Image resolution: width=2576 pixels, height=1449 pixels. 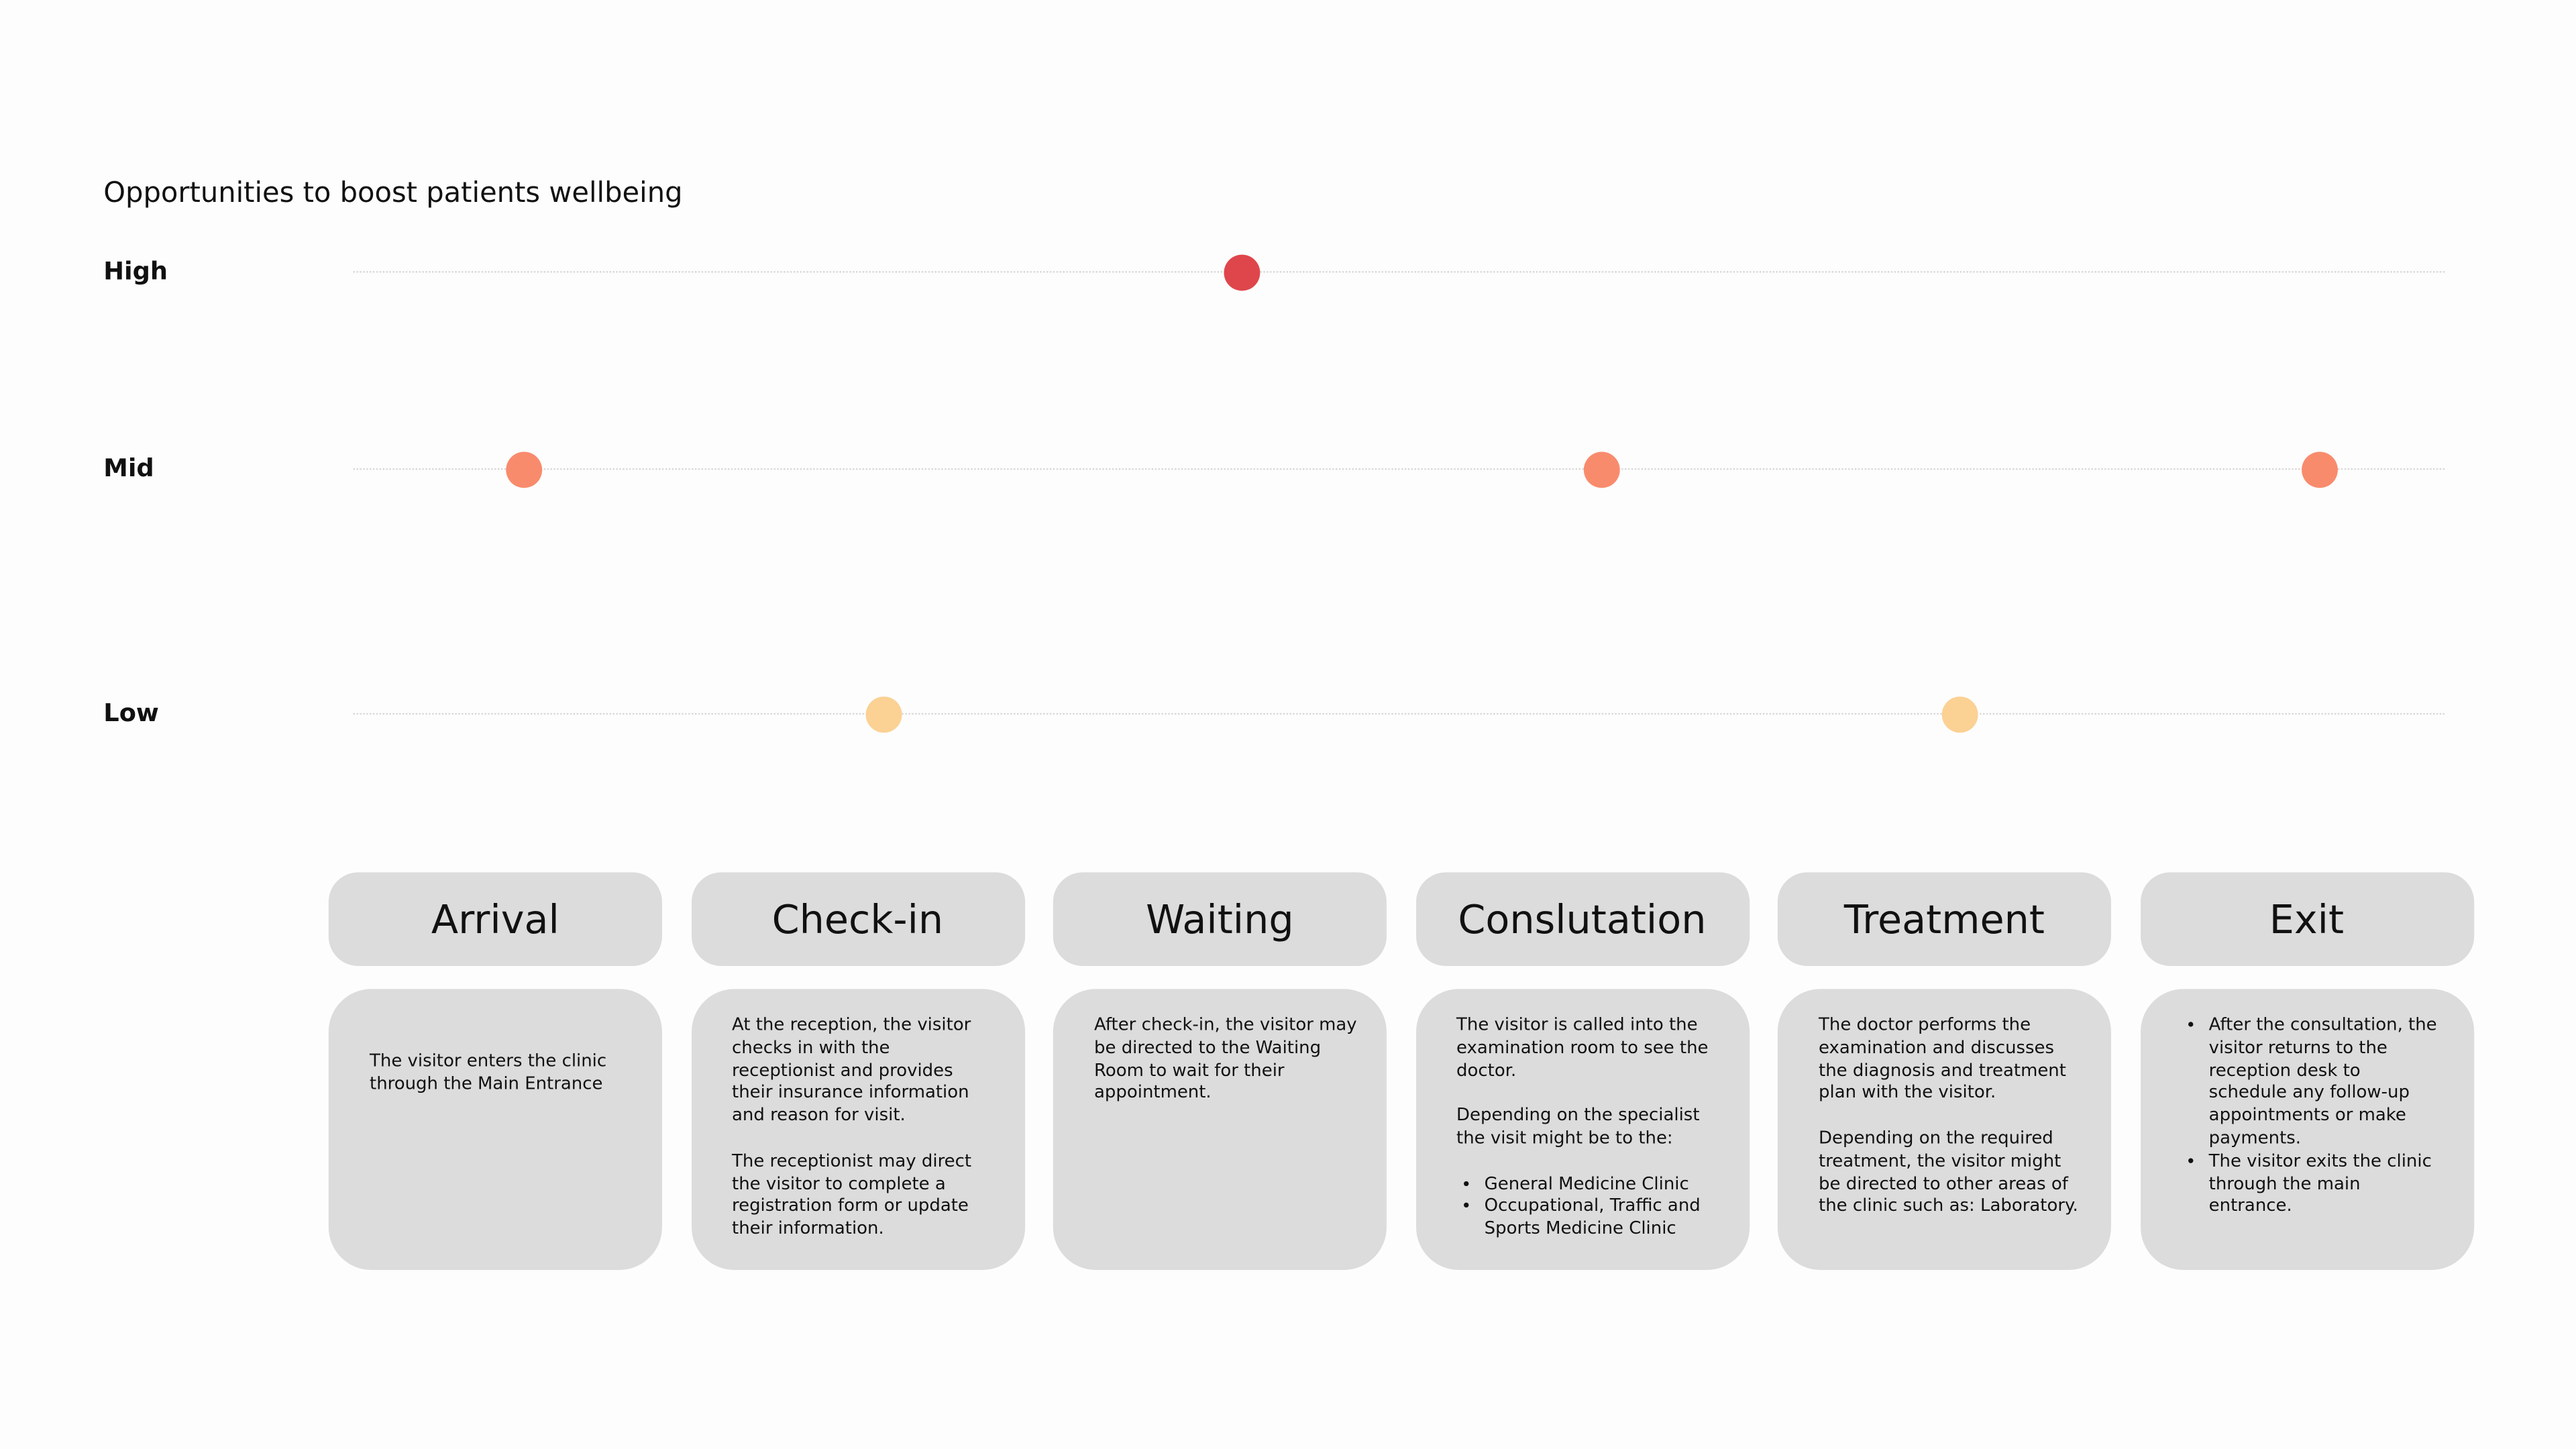 I want to click on stage-title: Arrival, so click(x=495, y=919).